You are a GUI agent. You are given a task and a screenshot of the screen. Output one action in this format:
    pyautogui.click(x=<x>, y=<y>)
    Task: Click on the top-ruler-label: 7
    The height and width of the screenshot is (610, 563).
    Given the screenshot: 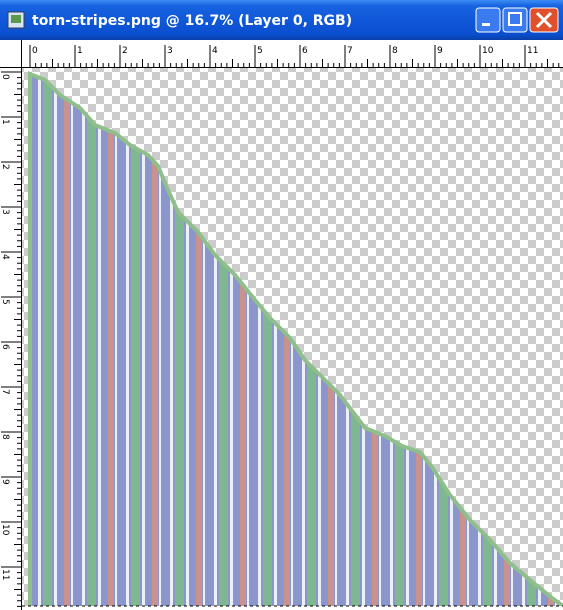 What is the action you would take?
    pyautogui.click(x=350, y=51)
    